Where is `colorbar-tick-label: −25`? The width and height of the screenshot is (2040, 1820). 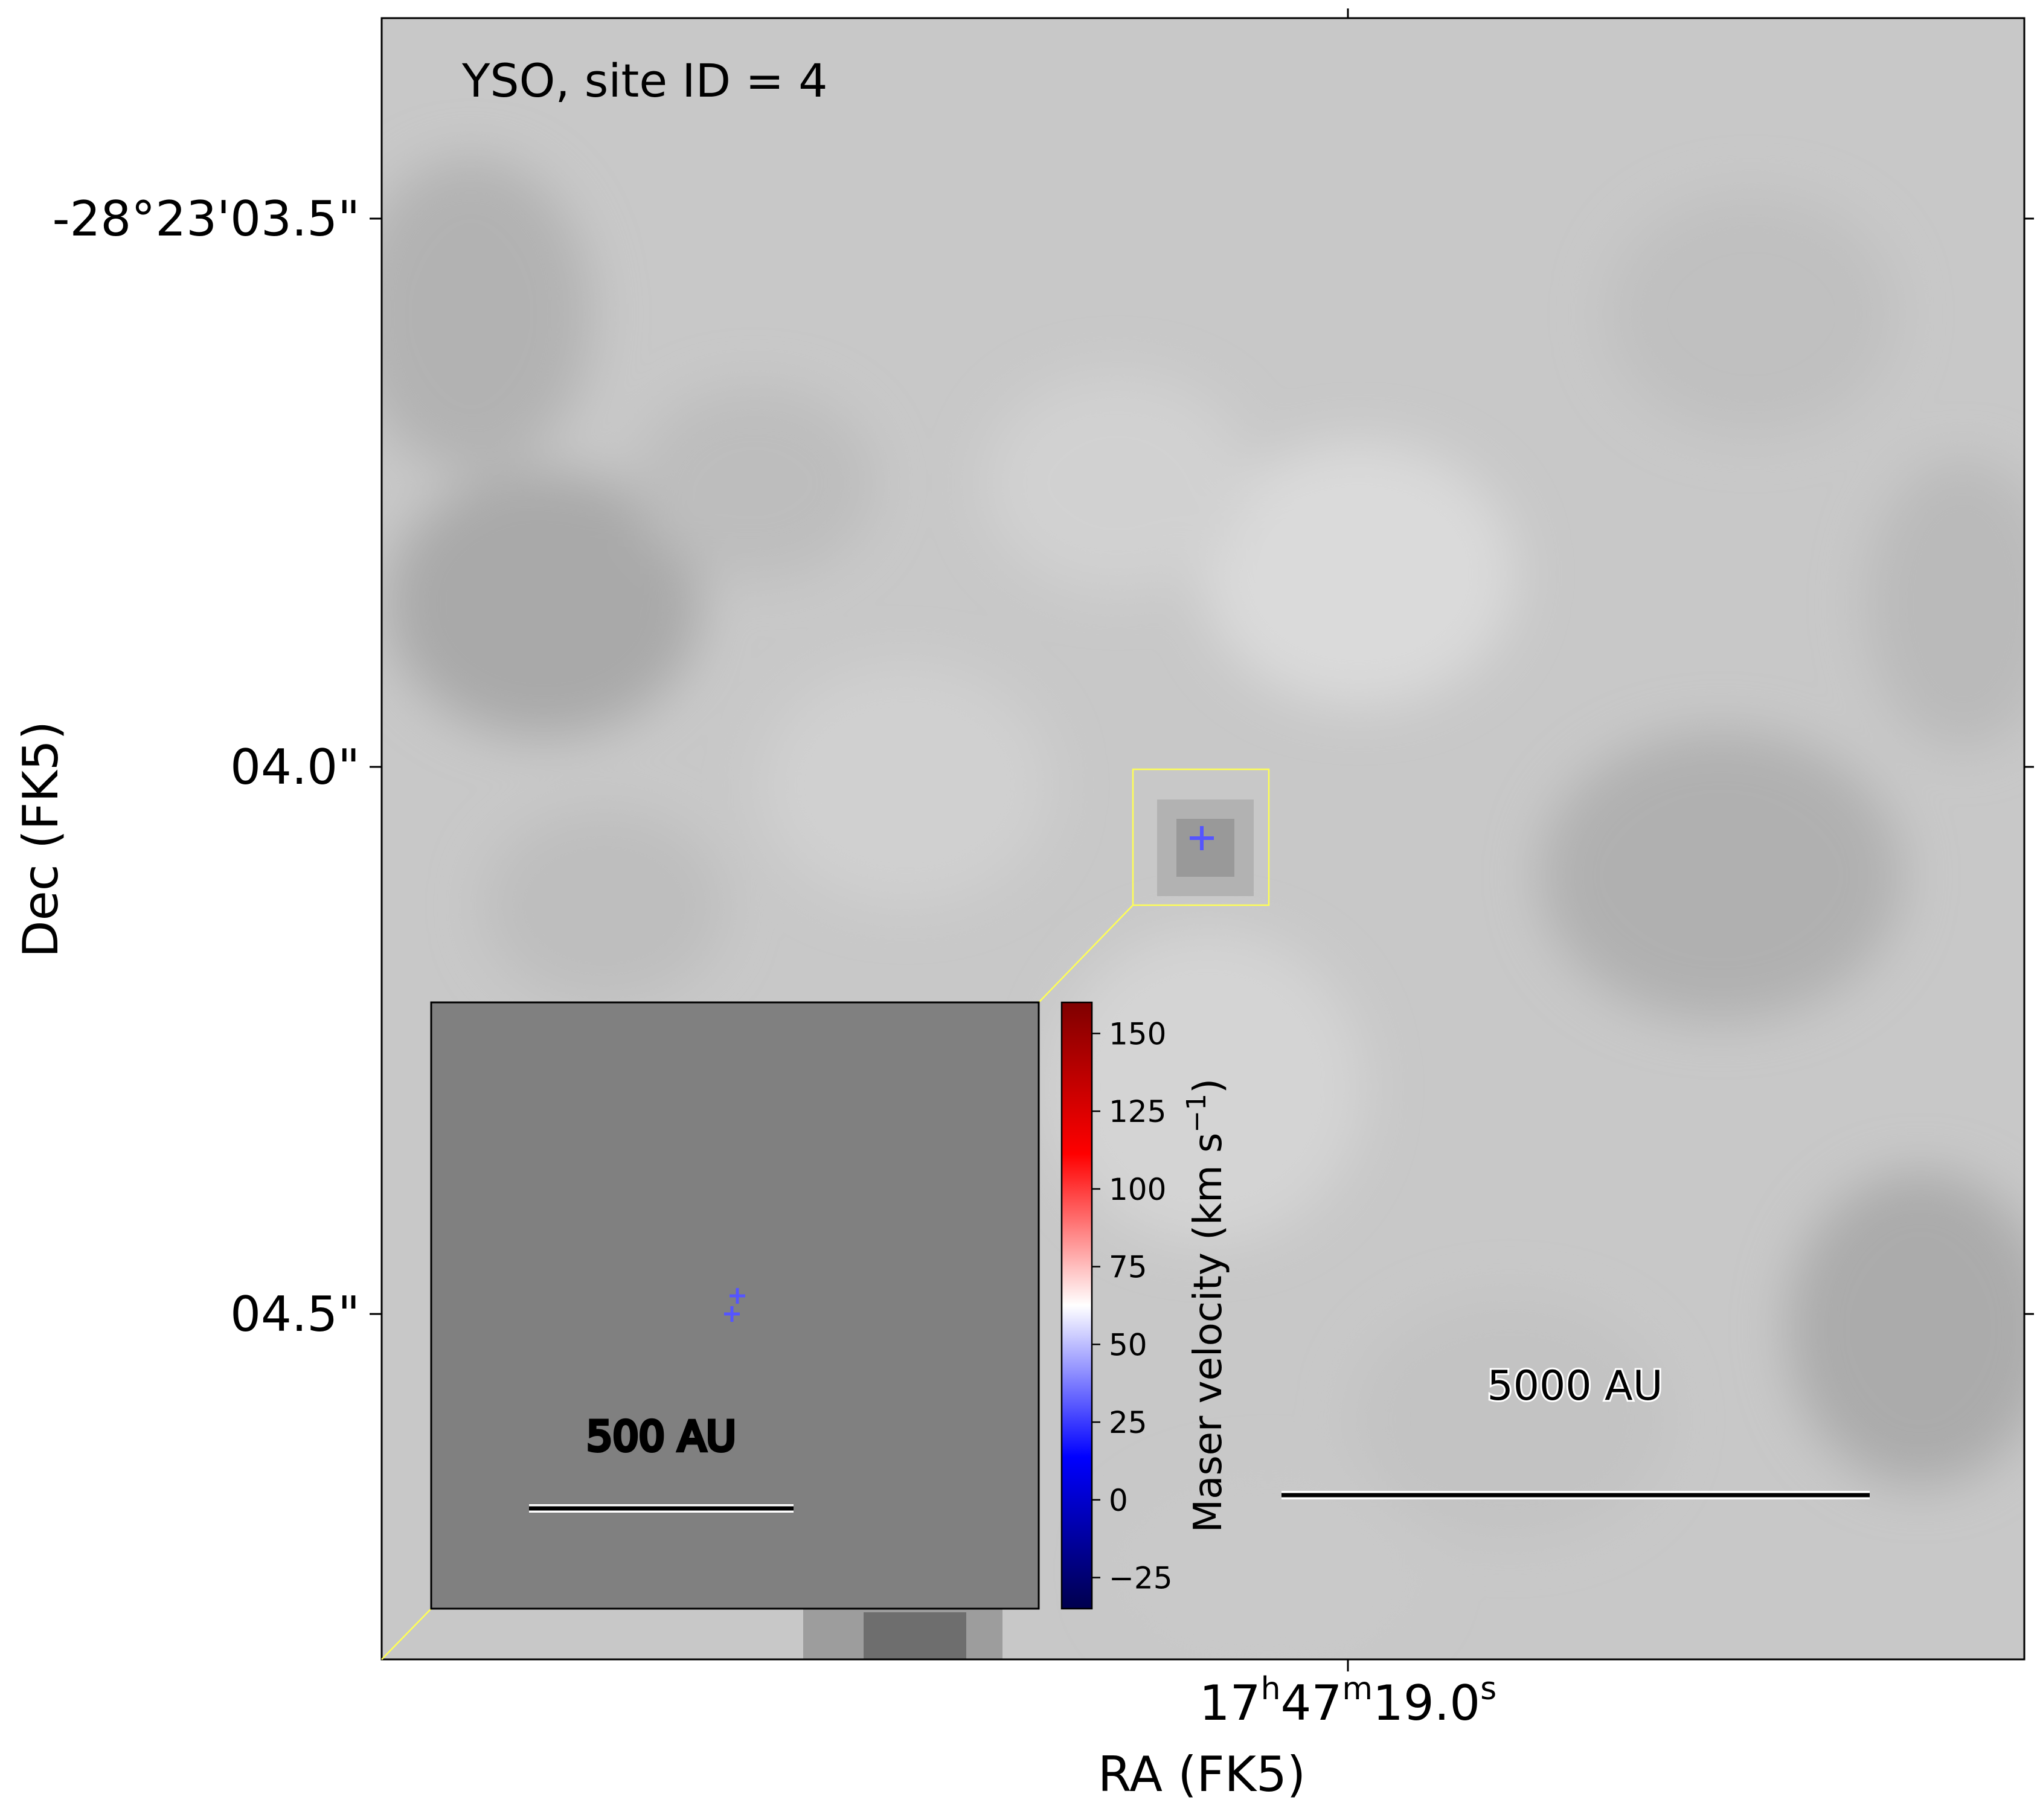 colorbar-tick-label: −25 is located at coordinates (1141, 1578).